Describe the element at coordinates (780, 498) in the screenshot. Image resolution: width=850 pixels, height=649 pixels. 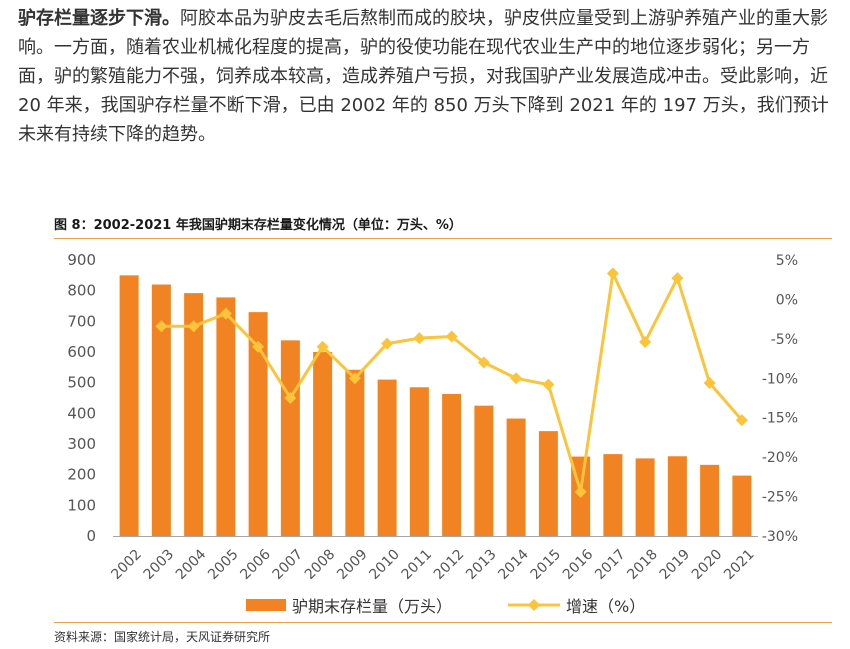
I see `right-tick-label: -25%` at that location.